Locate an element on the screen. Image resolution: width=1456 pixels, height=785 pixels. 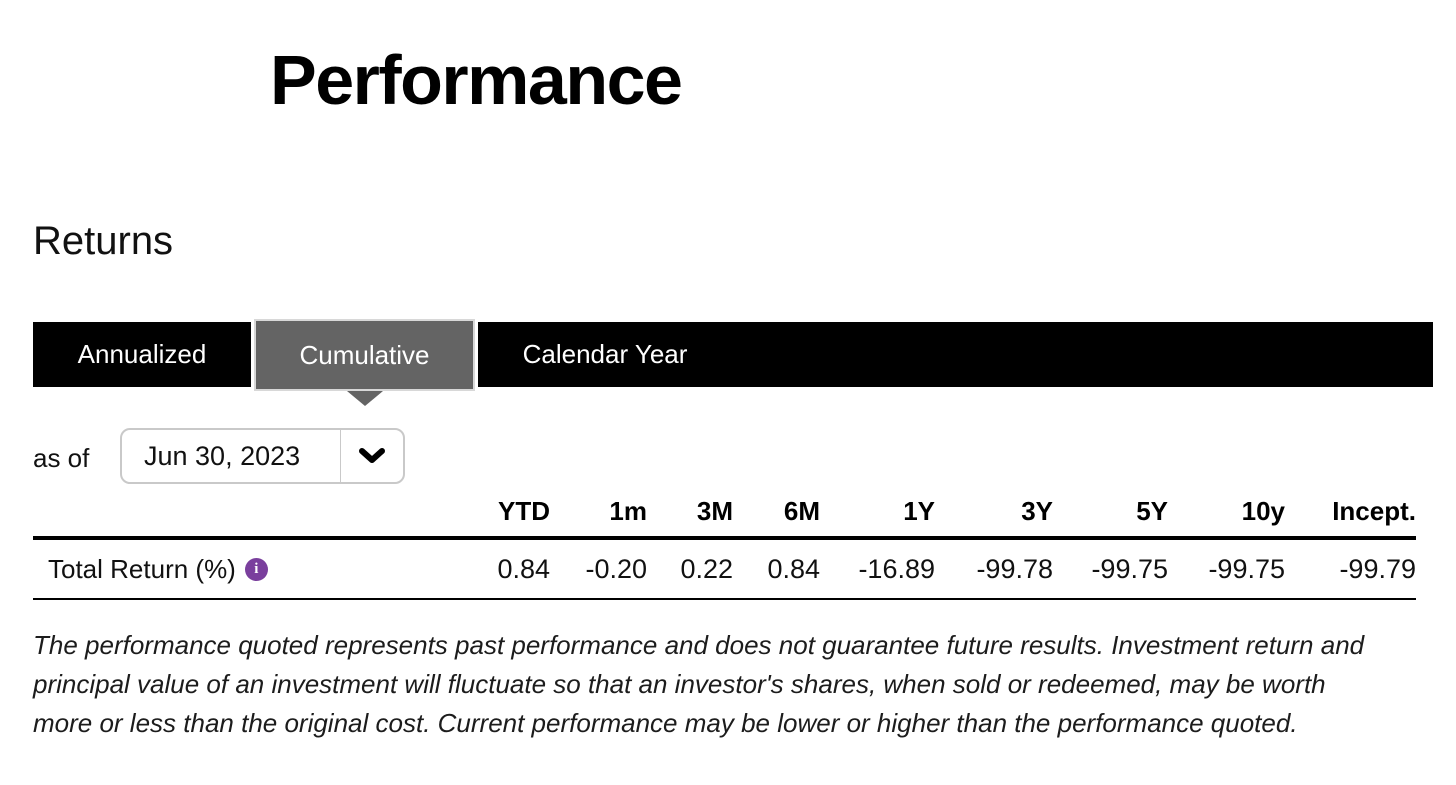
tab-annualized-label: Annualized is located at coordinates (142, 354).